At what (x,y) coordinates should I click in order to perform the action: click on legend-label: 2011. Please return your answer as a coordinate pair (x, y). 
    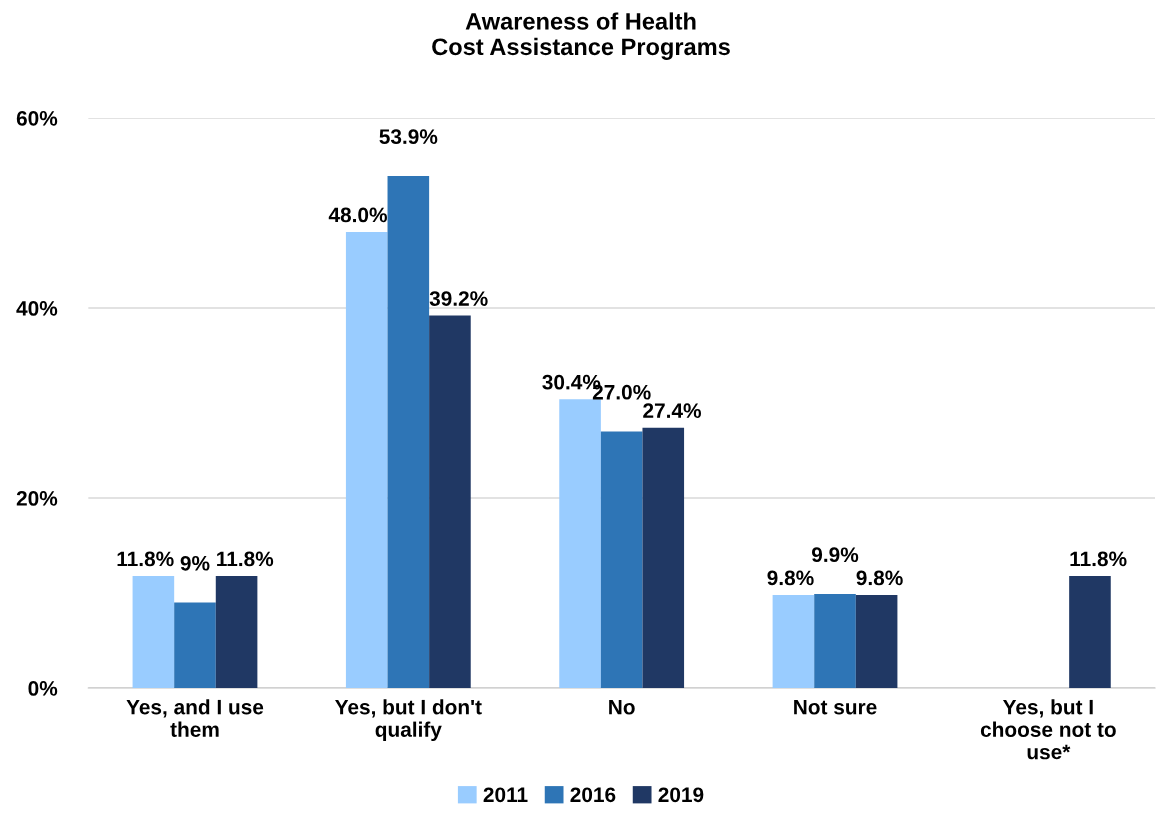
    Looking at the image, I should click on (505, 795).